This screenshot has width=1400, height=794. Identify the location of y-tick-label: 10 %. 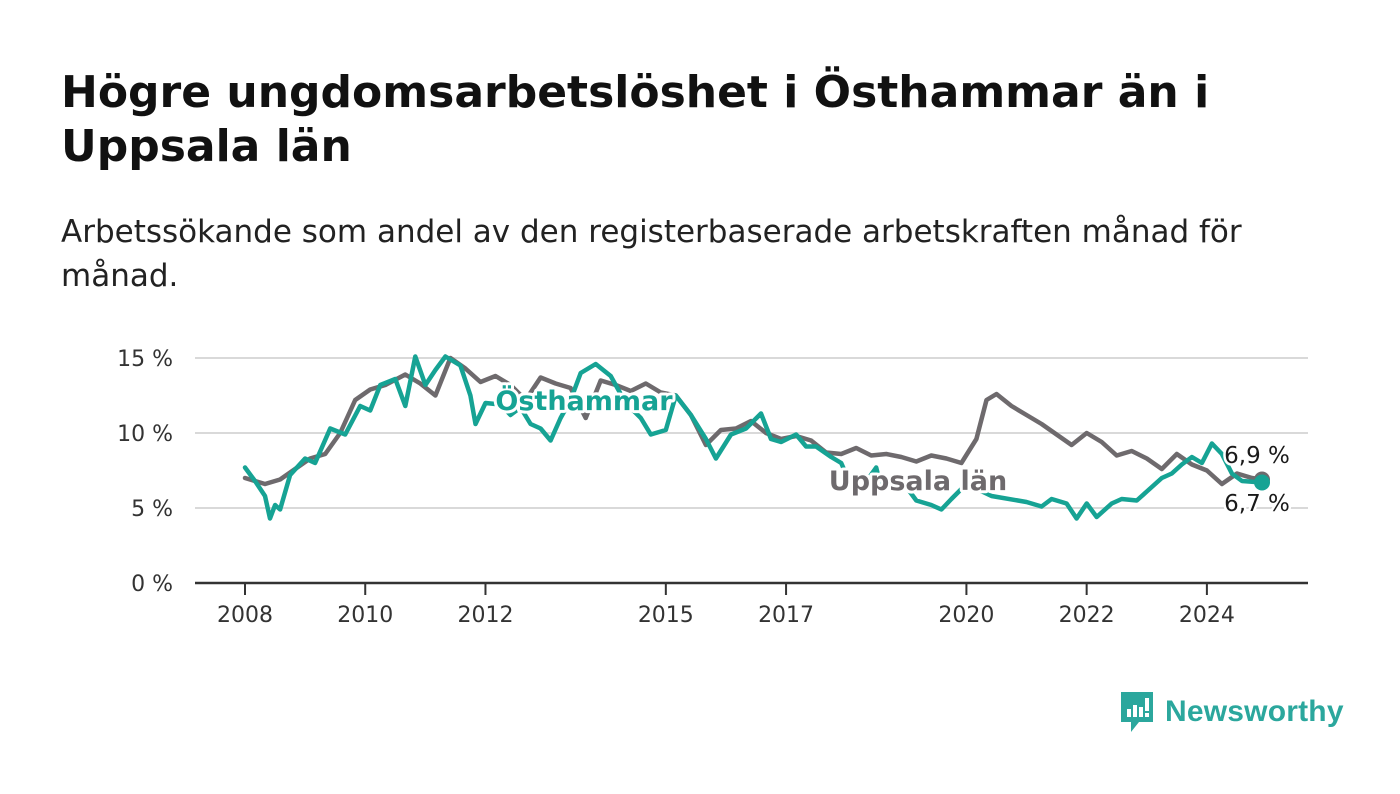
(145, 434).